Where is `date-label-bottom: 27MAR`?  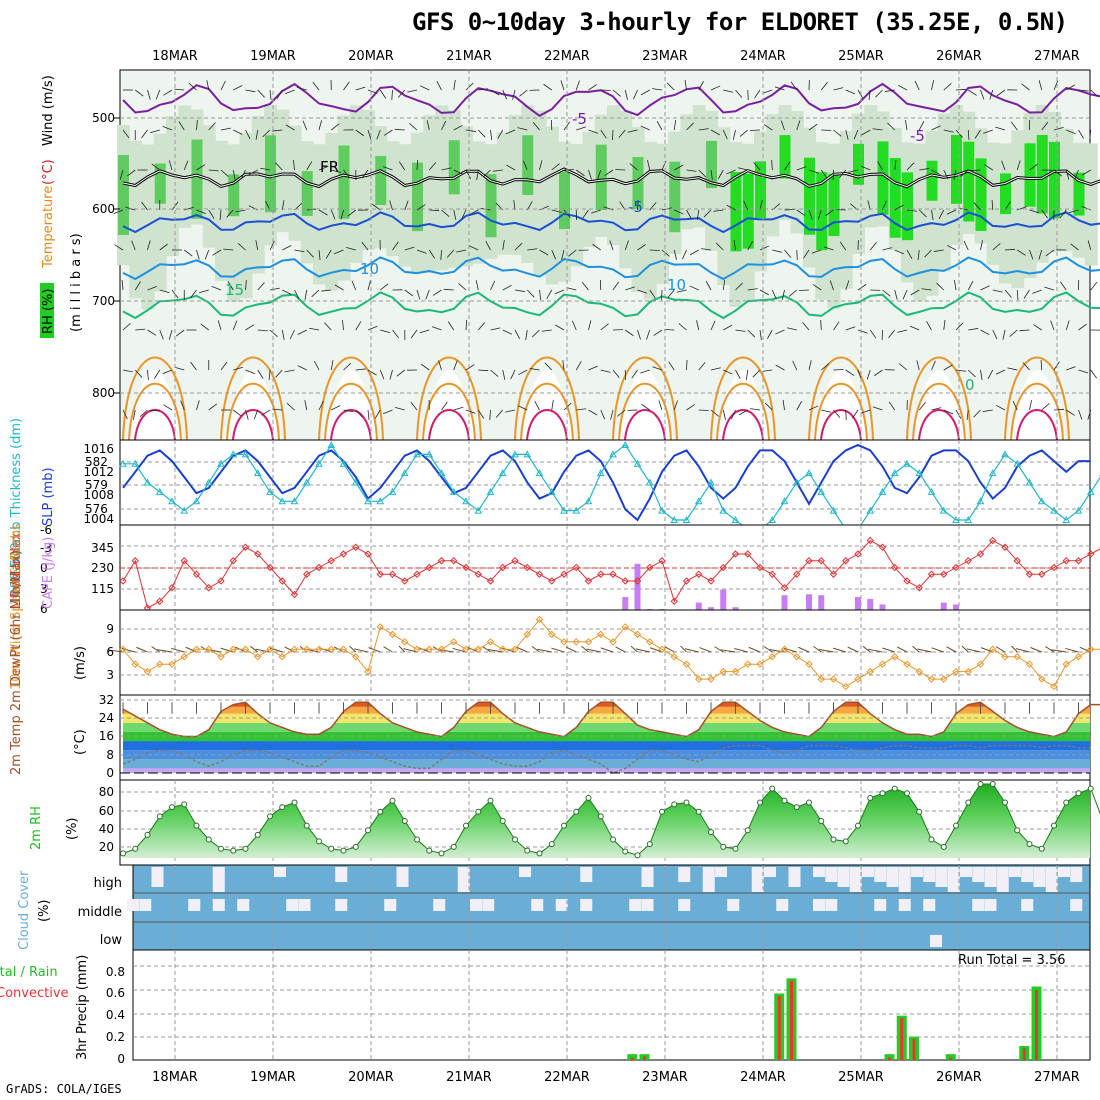 date-label-bottom: 27MAR is located at coordinates (1057, 1077).